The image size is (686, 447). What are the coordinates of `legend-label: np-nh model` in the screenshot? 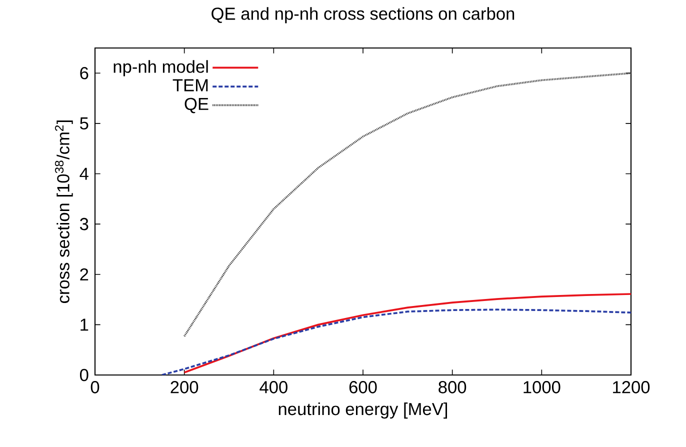 It's located at (161, 68).